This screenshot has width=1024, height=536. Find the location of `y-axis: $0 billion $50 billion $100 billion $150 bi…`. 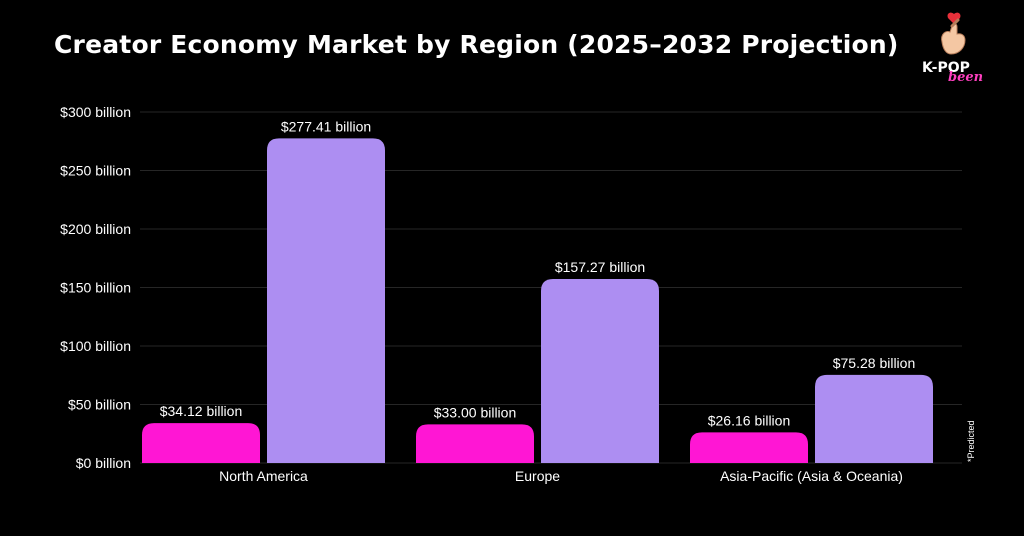

y-axis: $0 billion $50 billion $100 billion $150 bi… is located at coordinates (95, 287).